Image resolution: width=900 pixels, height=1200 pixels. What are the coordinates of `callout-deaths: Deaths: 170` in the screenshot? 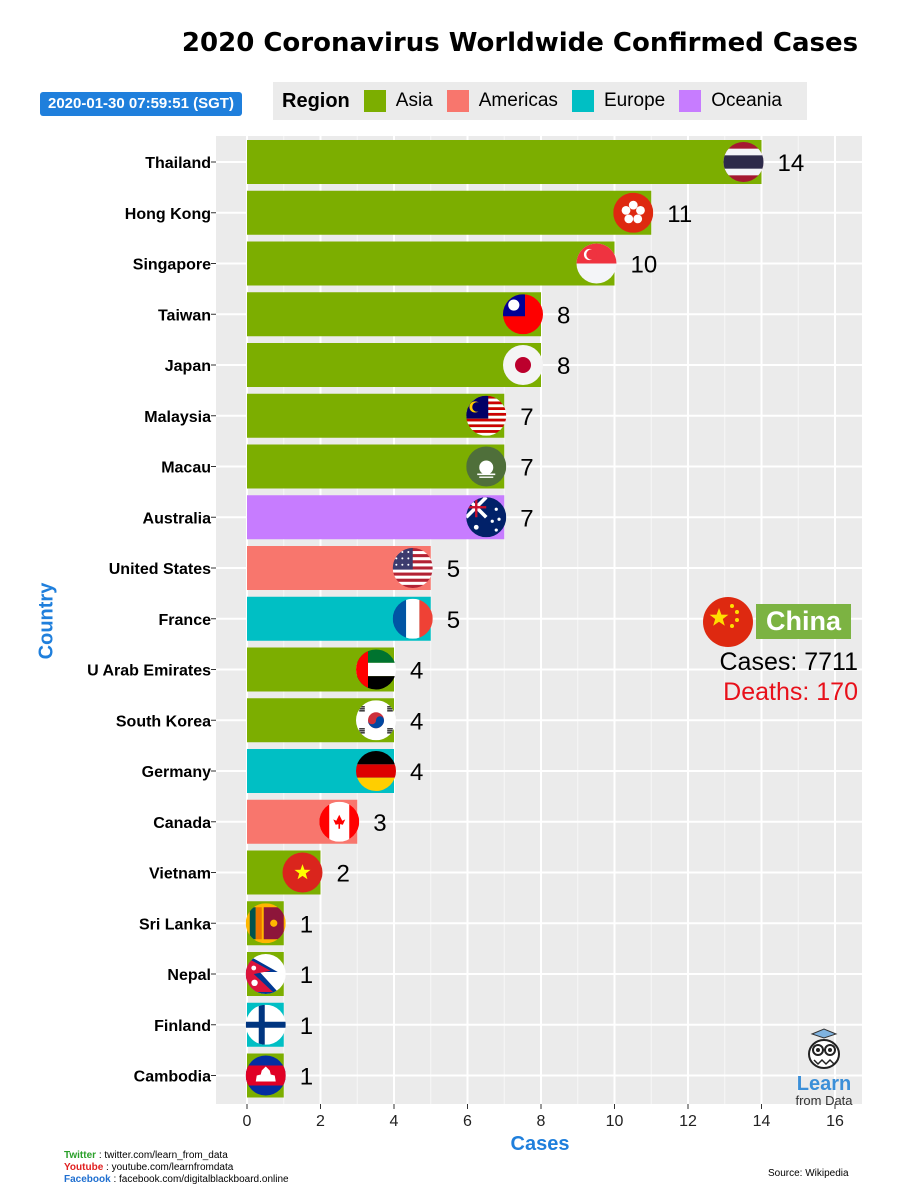 It's located at (790, 692).